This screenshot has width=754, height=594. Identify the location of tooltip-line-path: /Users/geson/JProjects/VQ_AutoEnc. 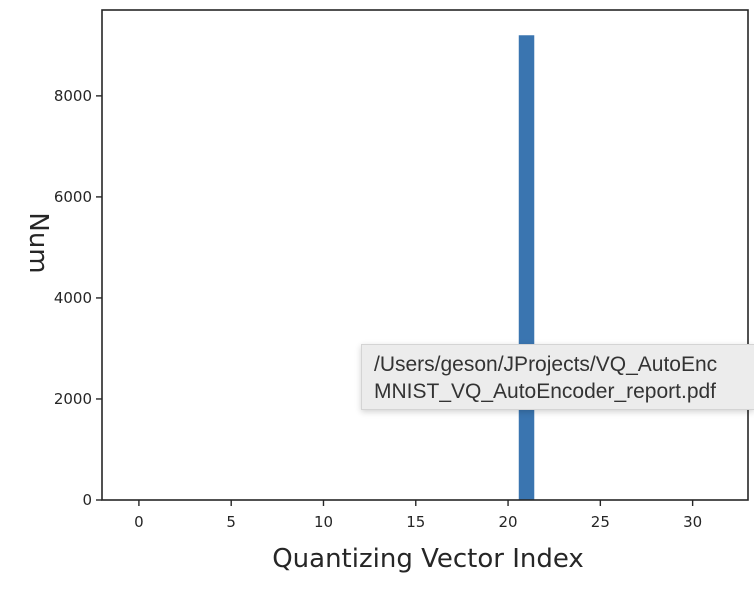
(546, 364).